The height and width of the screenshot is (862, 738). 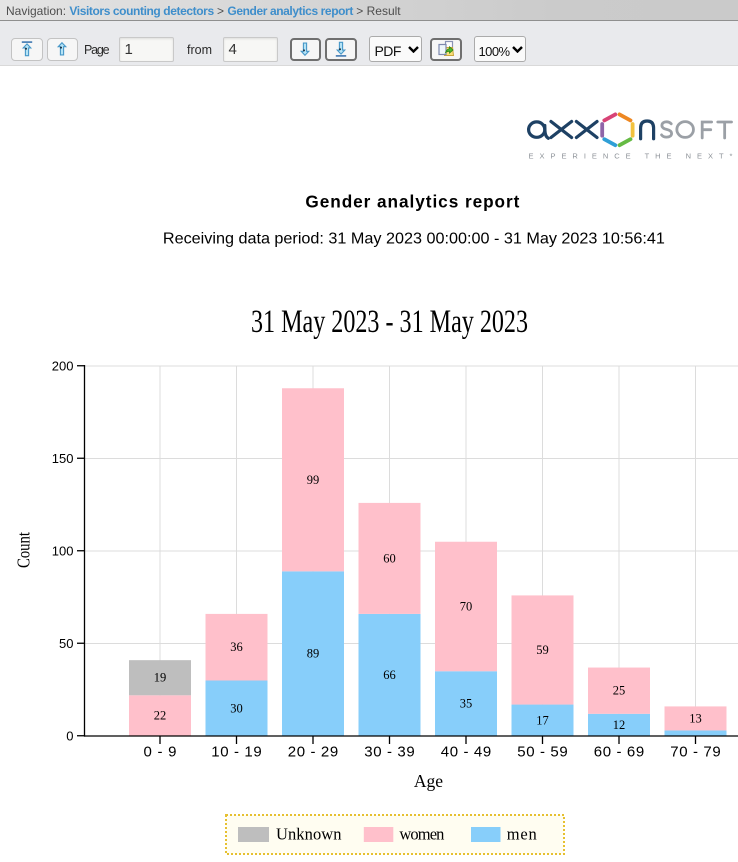 I want to click on svg-text: 150, so click(x=63, y=458).